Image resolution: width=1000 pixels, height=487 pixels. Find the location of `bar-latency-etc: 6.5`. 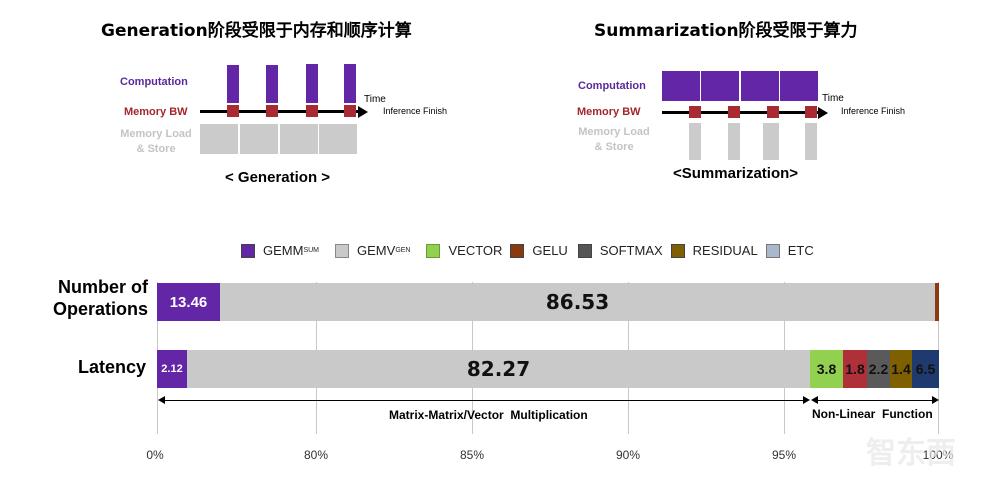

bar-latency-etc: 6.5 is located at coordinates (925, 369).